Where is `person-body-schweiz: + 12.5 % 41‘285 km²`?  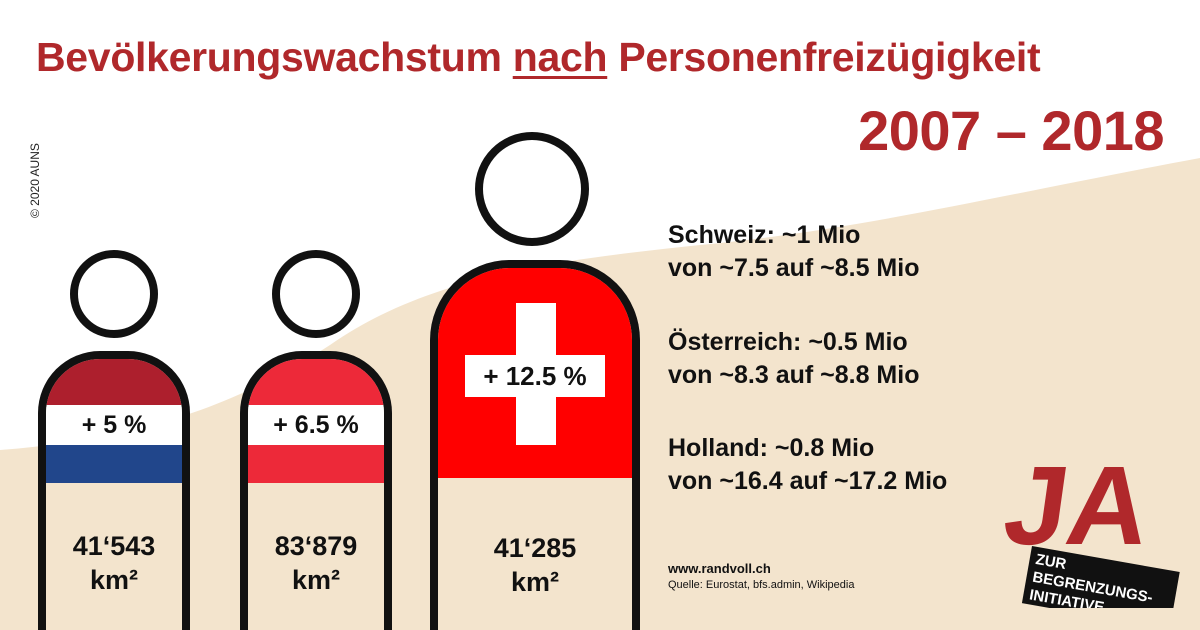
person-body-schweiz: + 12.5 % 41‘285 km² is located at coordinates (535, 445).